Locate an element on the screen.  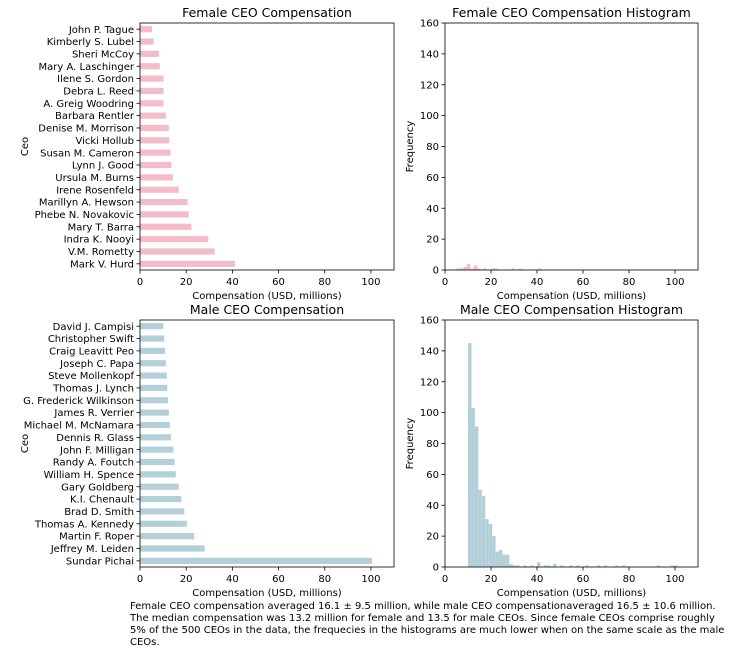
bar-william-h-spence is located at coordinates (158, 474).